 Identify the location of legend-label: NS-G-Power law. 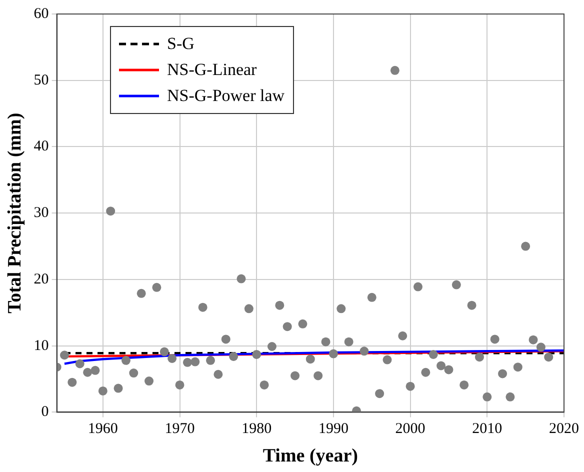
(226, 96).